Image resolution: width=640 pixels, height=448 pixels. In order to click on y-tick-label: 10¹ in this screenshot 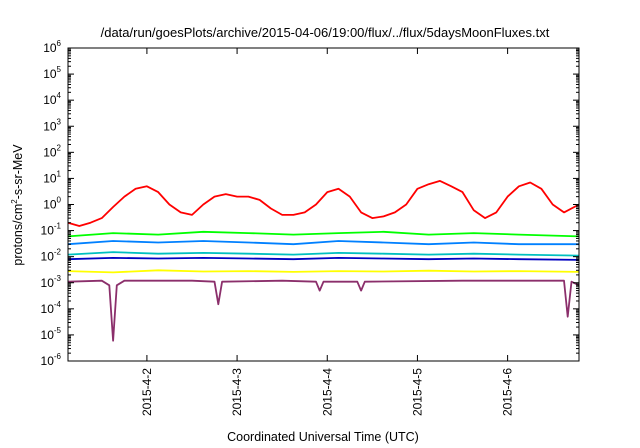, I will do `click(52, 177)`.